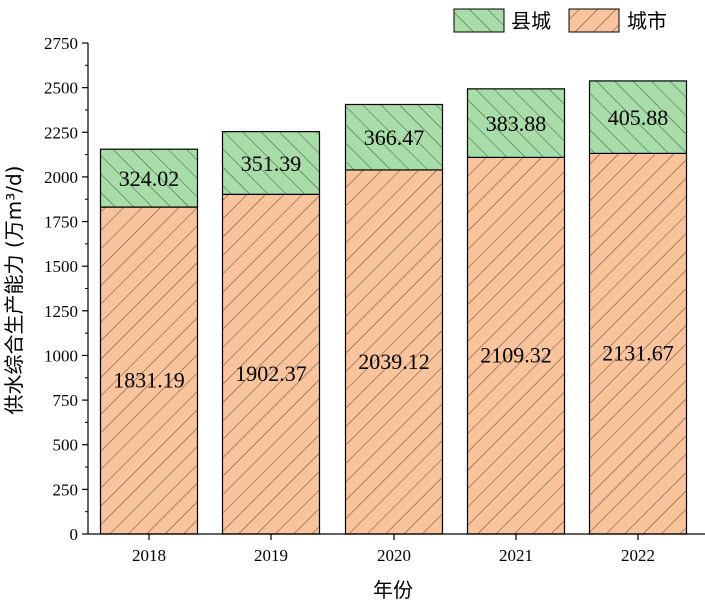 The width and height of the screenshot is (705, 606). What do you see at coordinates (61, 355) in the screenshot?
I see `y-tick-label-1000: 1000` at bounding box center [61, 355].